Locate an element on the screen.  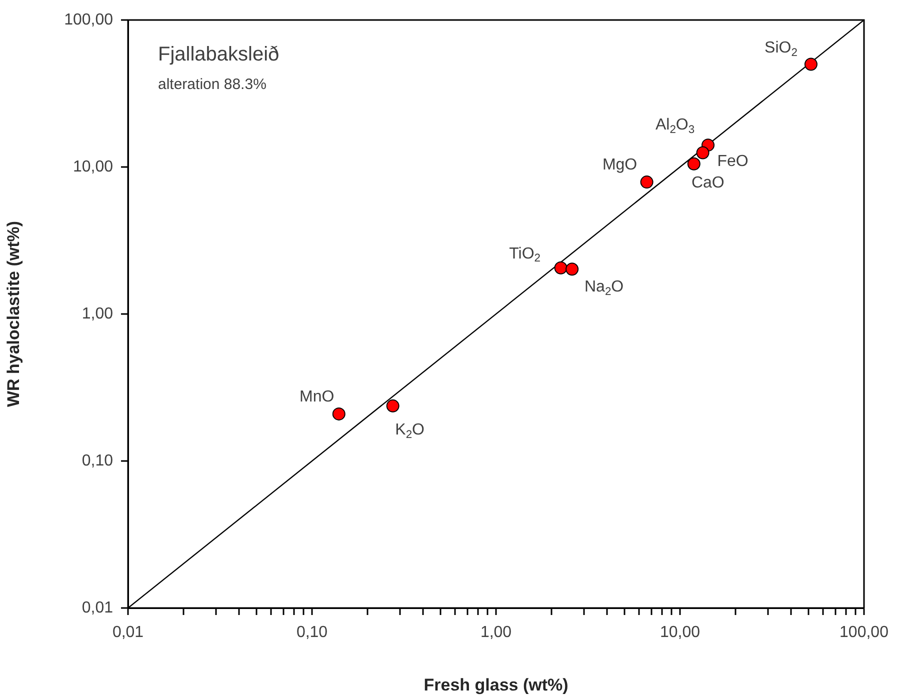
y-tick-label: 10,00 is located at coordinates (93, 167).